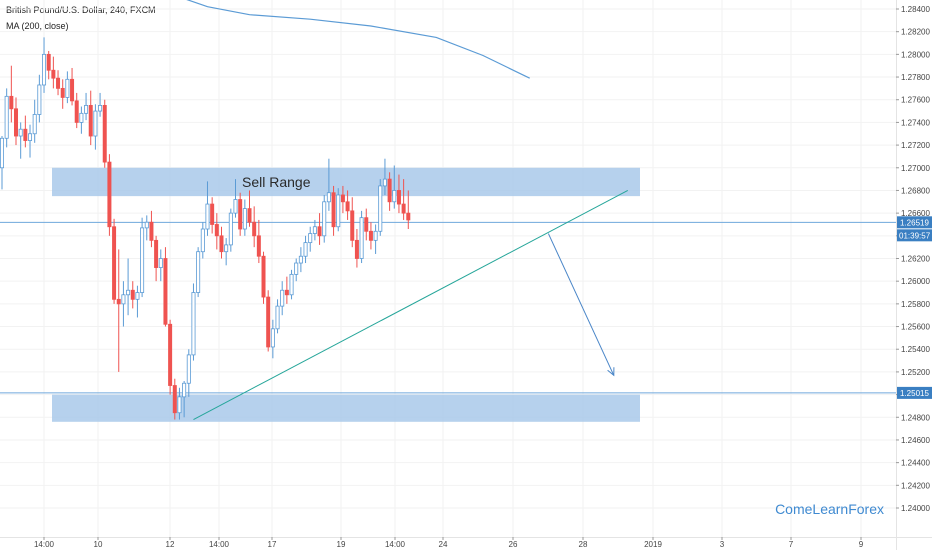 The image size is (932, 550). I want to click on current-price-badge-bg, so click(914, 222).